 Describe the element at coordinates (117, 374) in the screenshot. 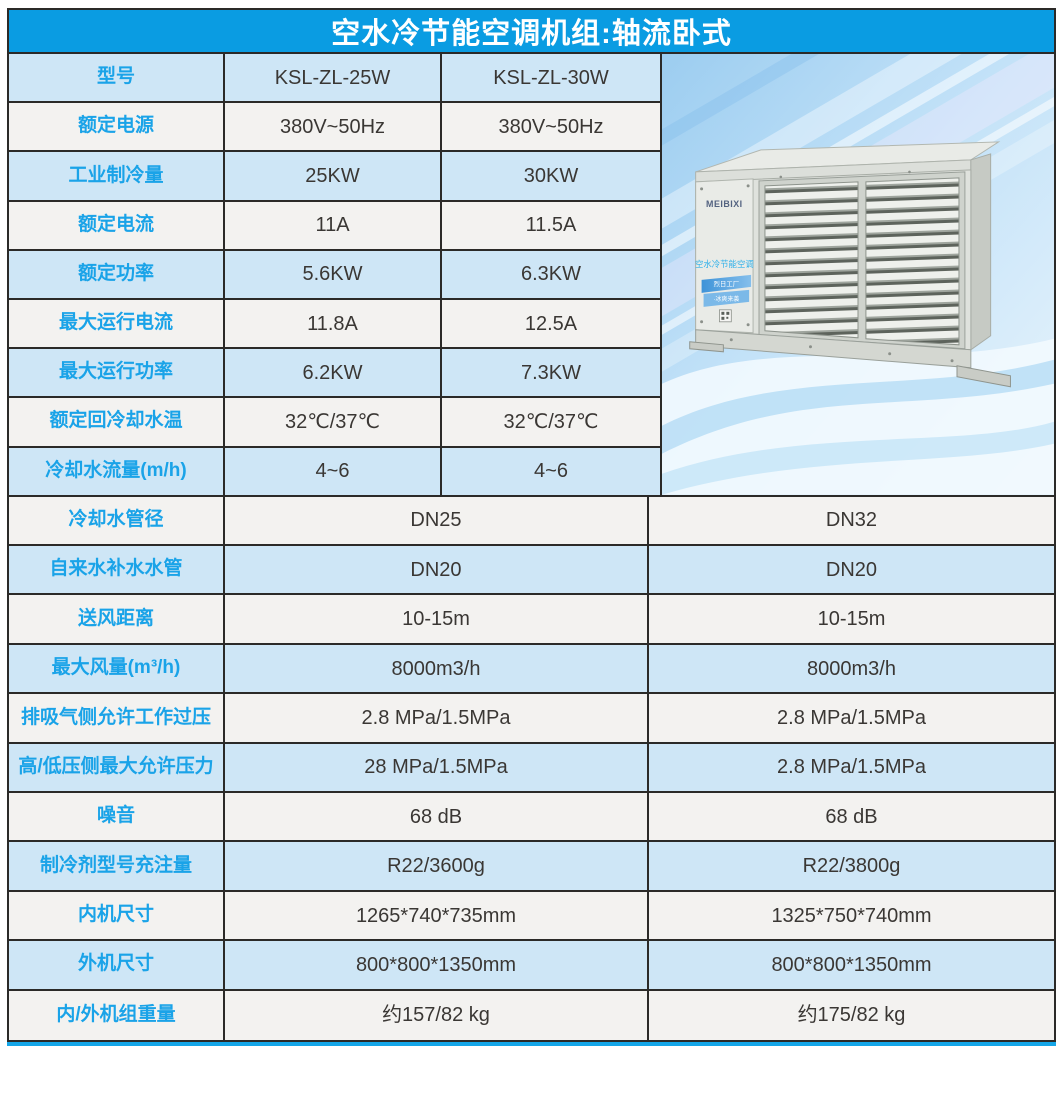

I see `row-label: 最大运行功率` at that location.